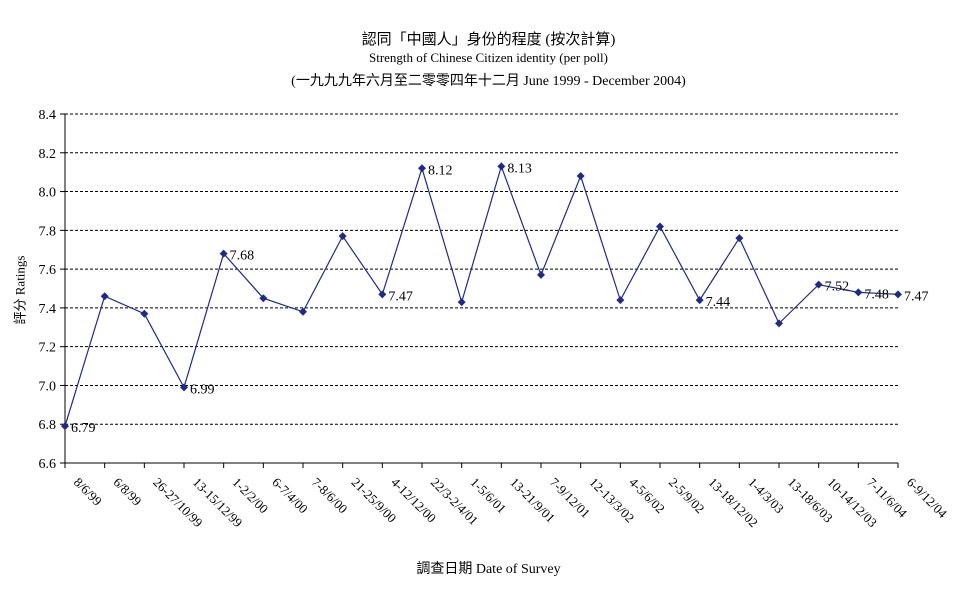 The height and width of the screenshot is (600, 977). Describe the element at coordinates (48, 115) in the screenshot. I see `y-tick-label: 8.4` at that location.